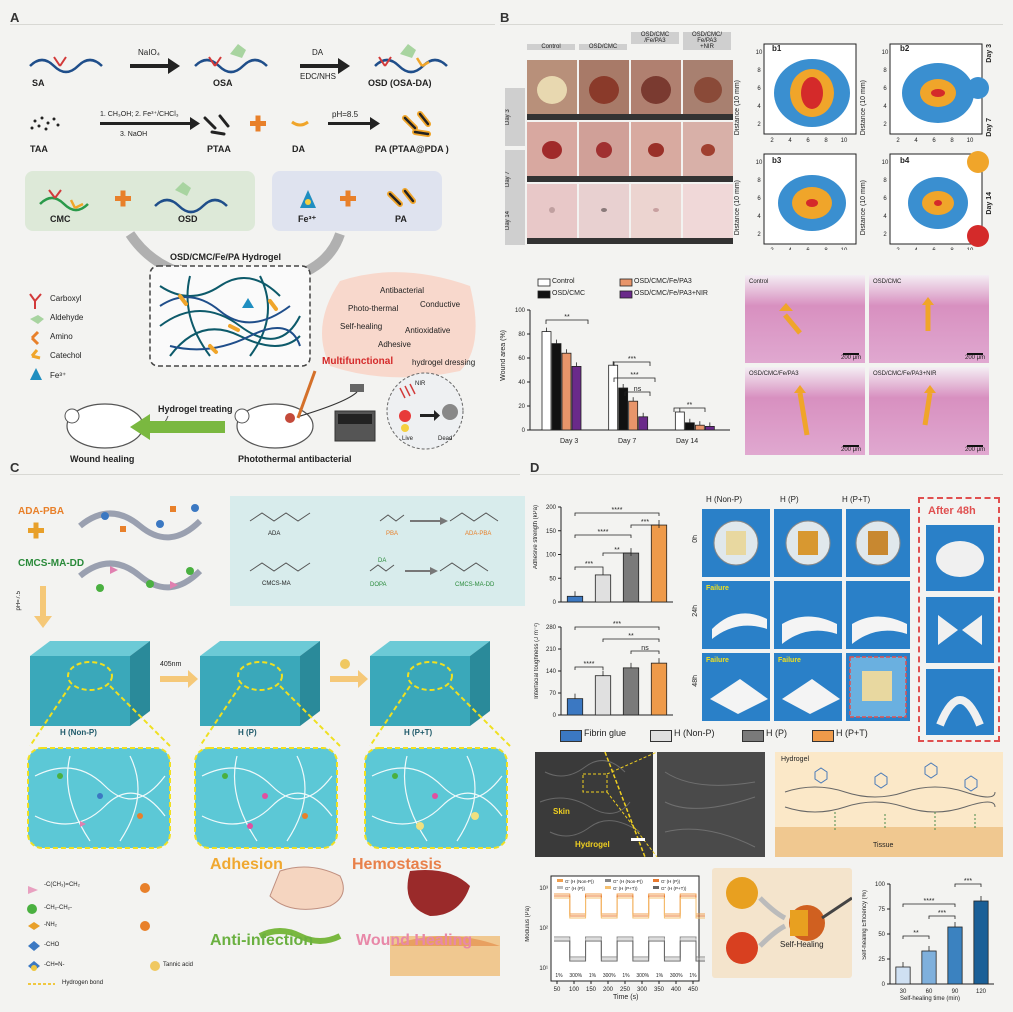 The height and width of the screenshot is (1012, 1013). I want to click on adhesion-legend: Fibrin glue H (Non-P) H (P) H (P+T), so click(740, 735).